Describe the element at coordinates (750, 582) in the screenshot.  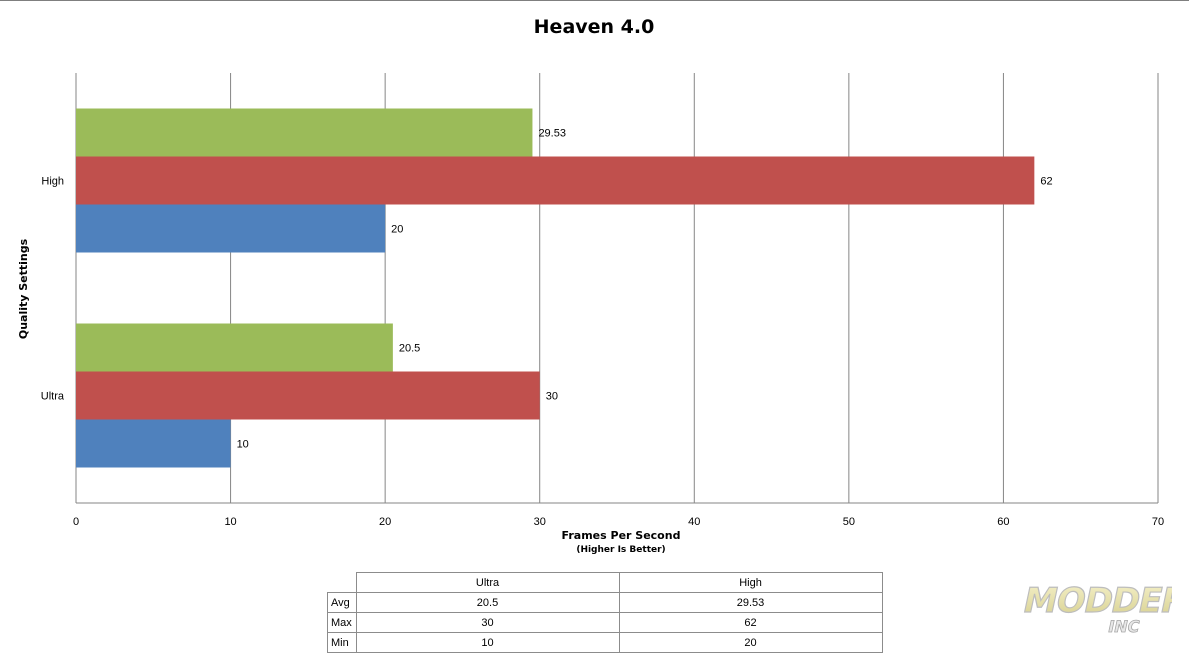
I see `table-column-high: High` at that location.